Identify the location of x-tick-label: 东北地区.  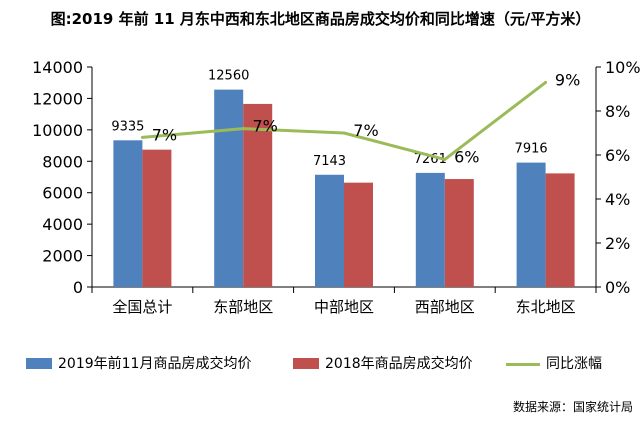
(546, 307).